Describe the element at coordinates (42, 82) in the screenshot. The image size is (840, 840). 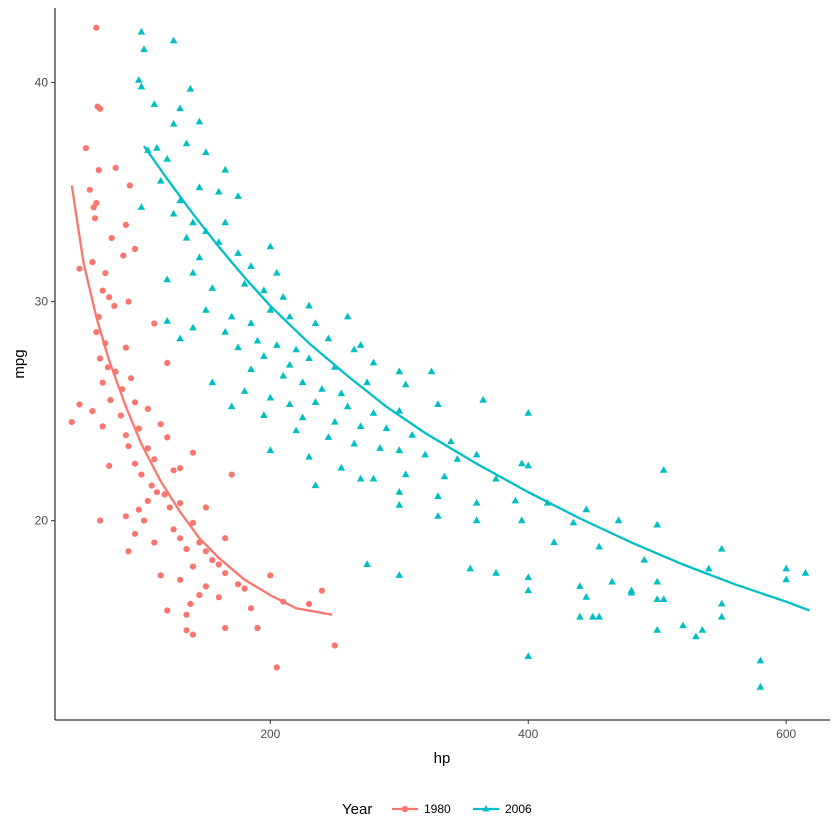
I see `y-tick-label-40: 40` at that location.